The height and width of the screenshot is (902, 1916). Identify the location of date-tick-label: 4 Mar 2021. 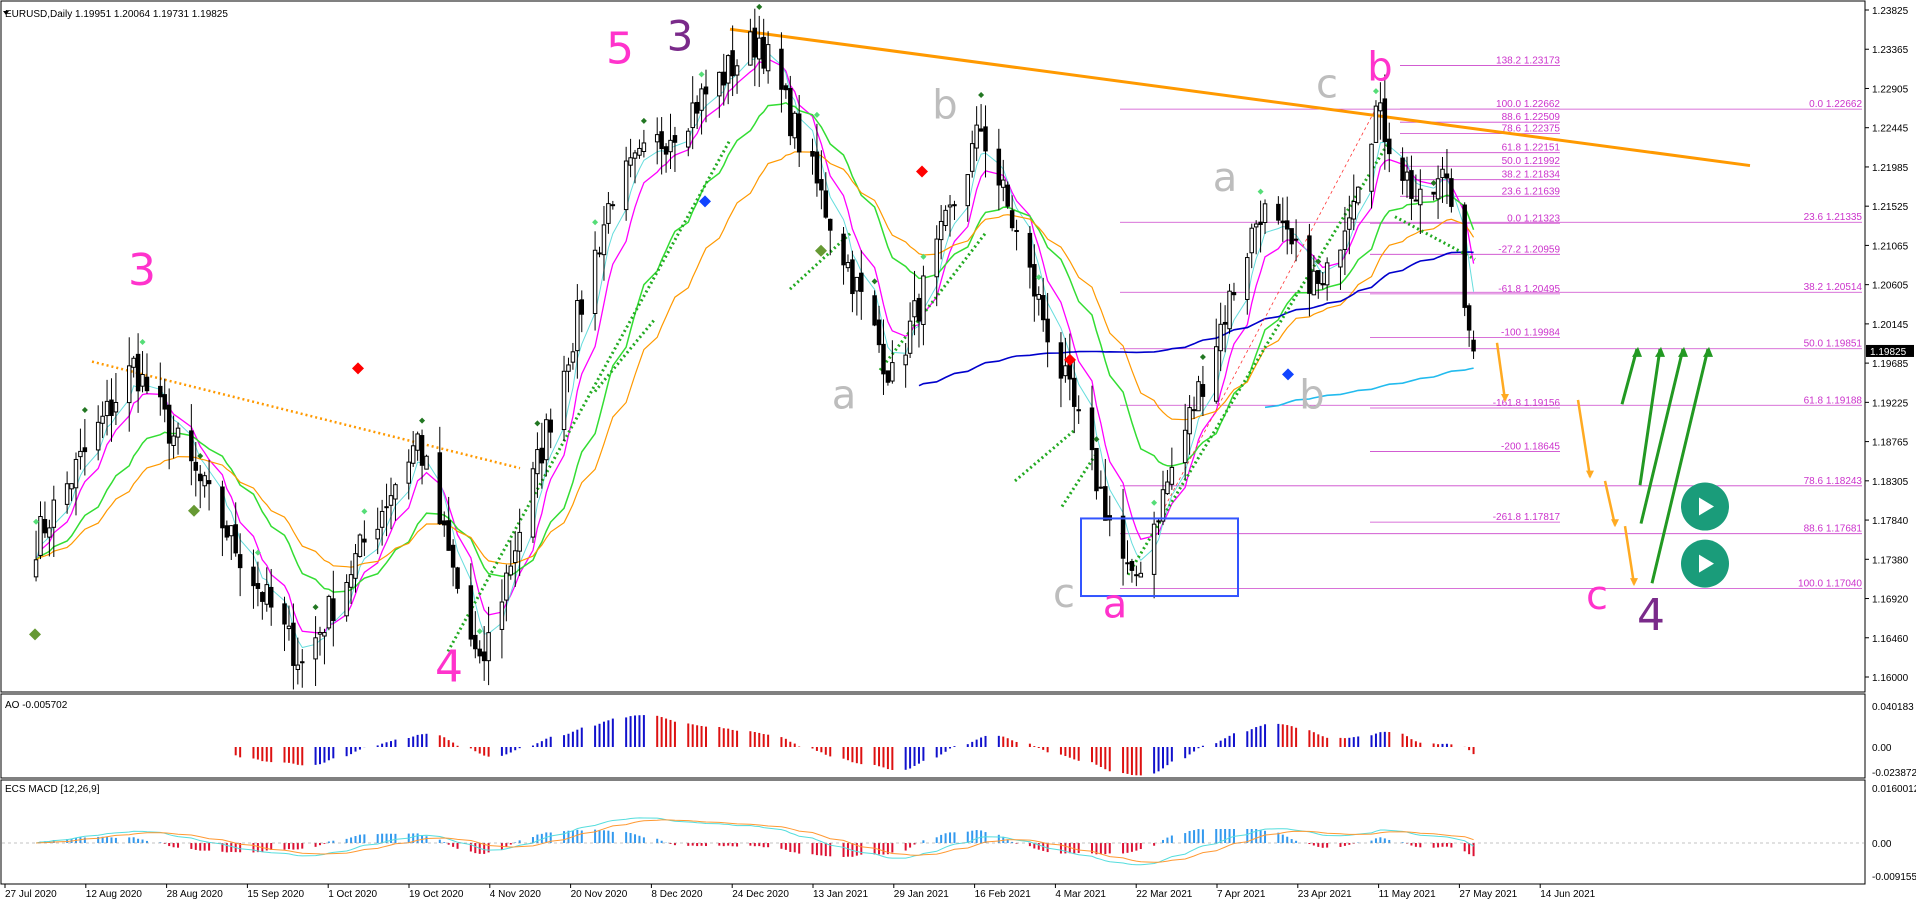
(1080, 894).